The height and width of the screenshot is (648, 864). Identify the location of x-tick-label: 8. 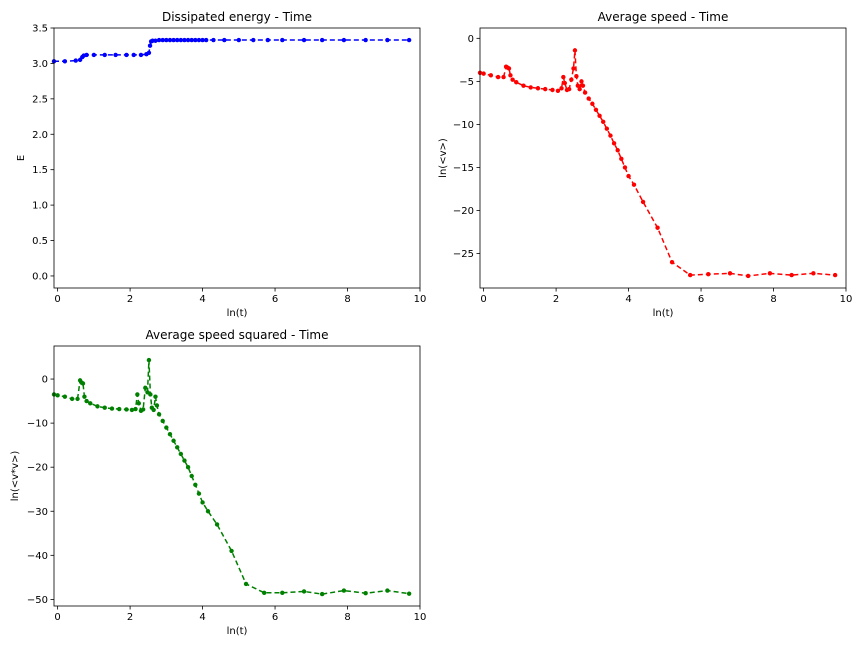
(347, 617).